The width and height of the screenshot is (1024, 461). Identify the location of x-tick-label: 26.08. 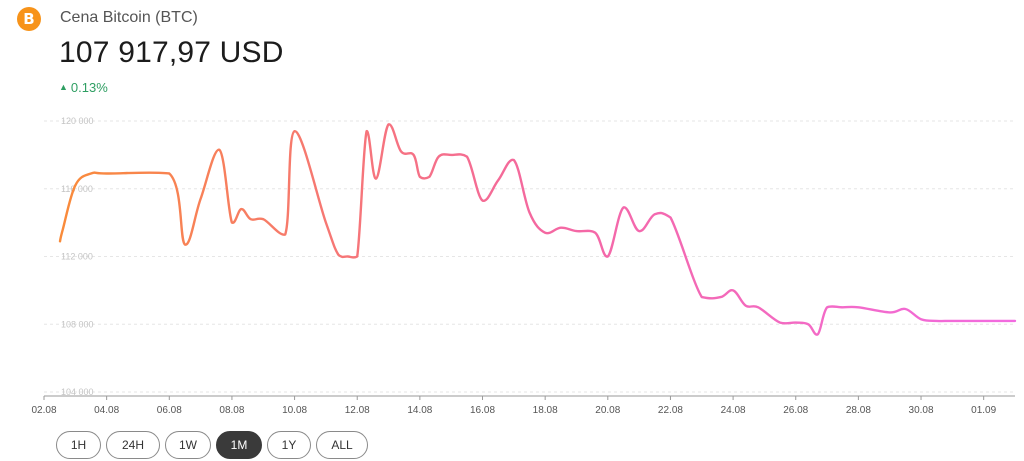
(795, 410).